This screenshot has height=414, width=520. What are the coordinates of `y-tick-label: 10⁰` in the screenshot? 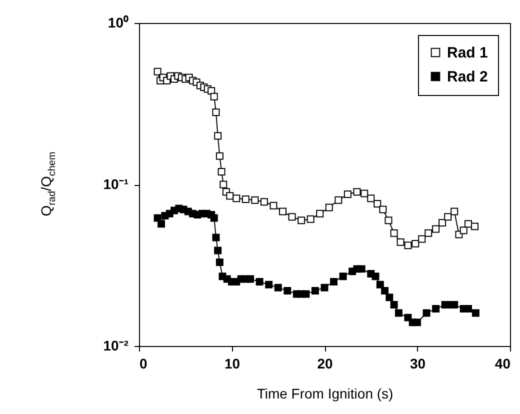 It's located at (118, 22).